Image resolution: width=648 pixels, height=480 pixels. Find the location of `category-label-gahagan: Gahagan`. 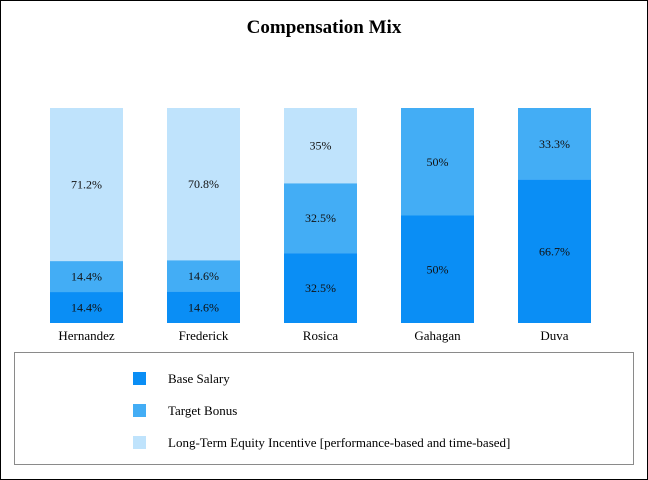

category-label-gahagan: Gahagan is located at coordinates (437, 335).